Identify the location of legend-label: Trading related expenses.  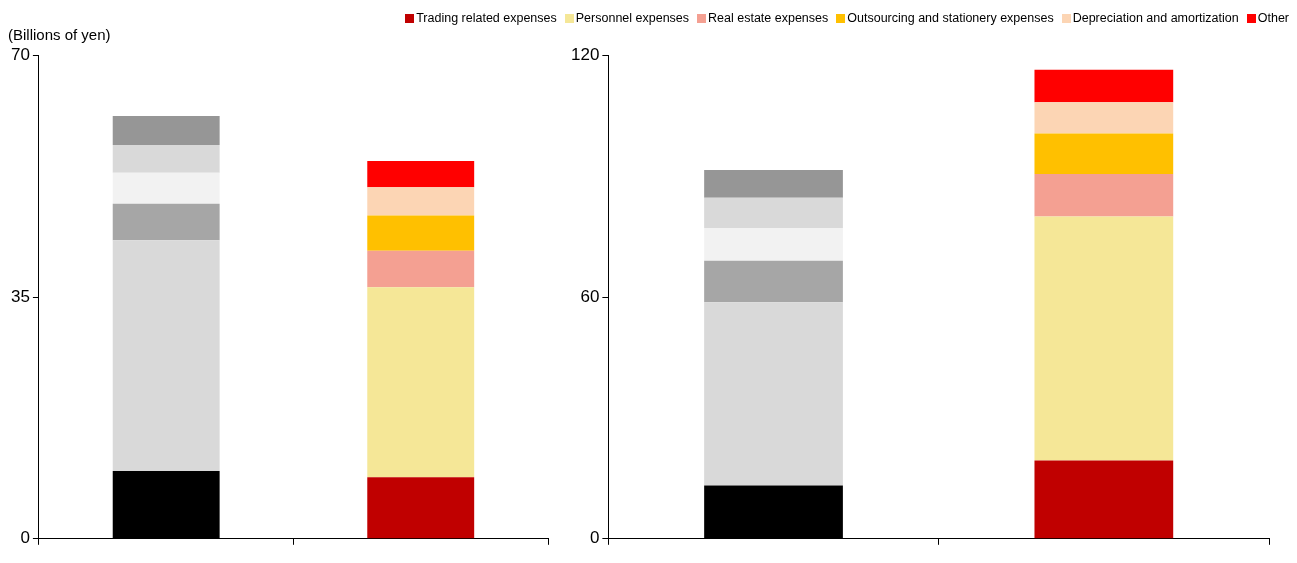
(486, 18).